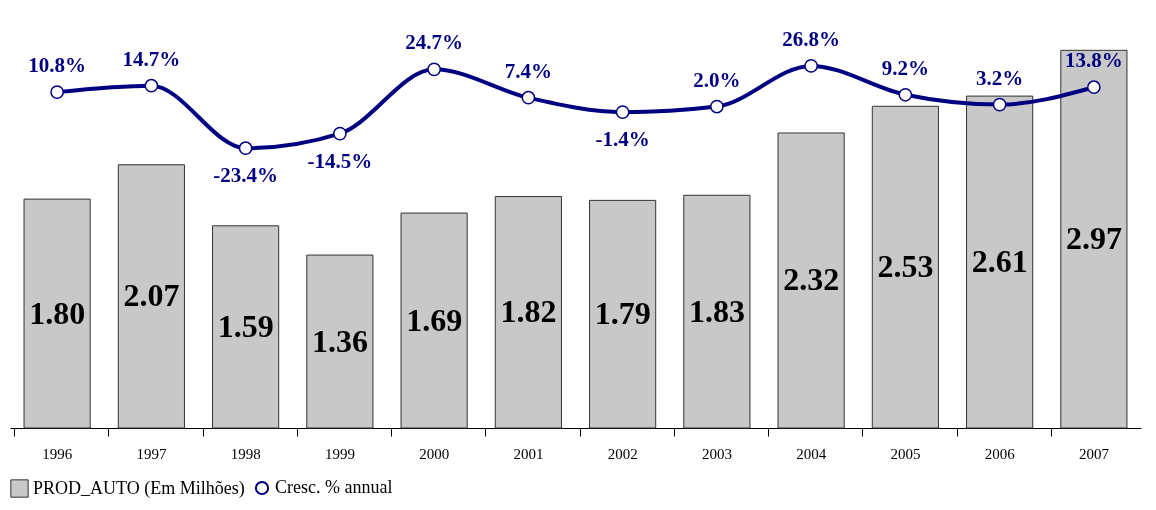 The height and width of the screenshot is (510, 1156). Describe the element at coordinates (716, 453) in the screenshot. I see `x-tick-label: 2003` at that location.